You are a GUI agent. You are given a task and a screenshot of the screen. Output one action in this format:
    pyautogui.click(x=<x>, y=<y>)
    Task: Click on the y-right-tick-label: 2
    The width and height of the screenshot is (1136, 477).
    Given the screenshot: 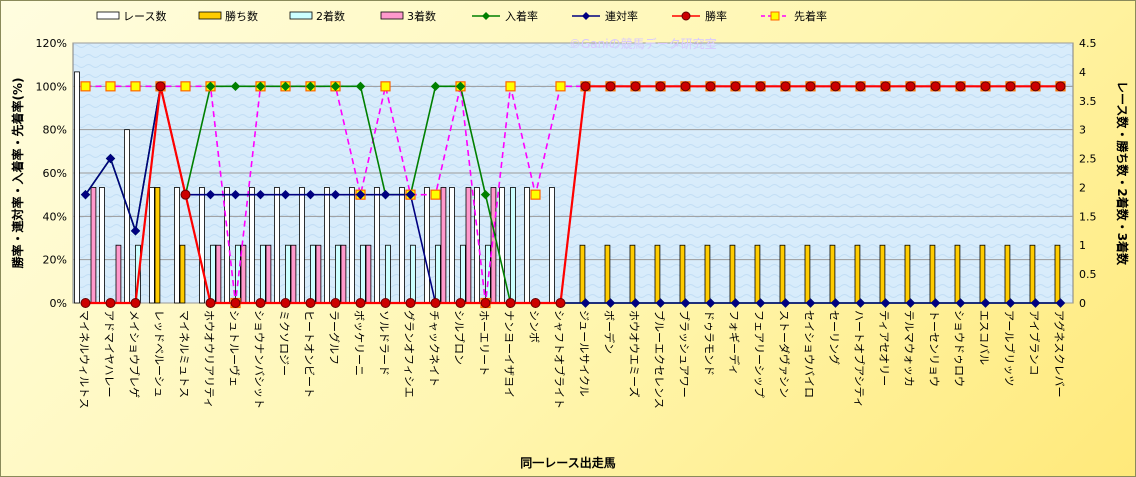 What is the action you would take?
    pyautogui.click(x=1082, y=187)
    